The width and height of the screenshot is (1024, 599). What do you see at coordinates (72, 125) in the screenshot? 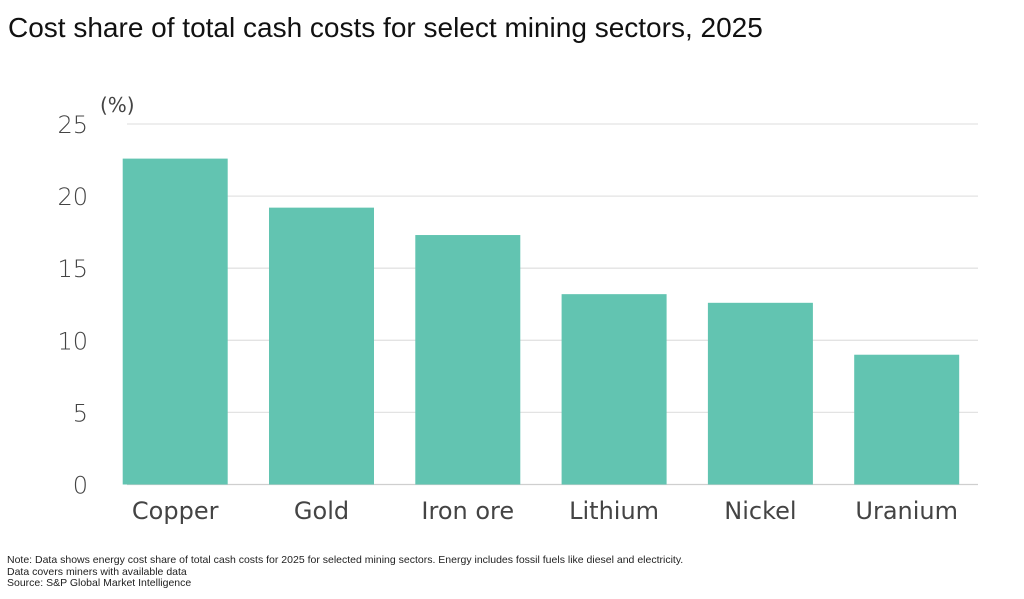
I see `y-tick-label: 25` at bounding box center [72, 125].